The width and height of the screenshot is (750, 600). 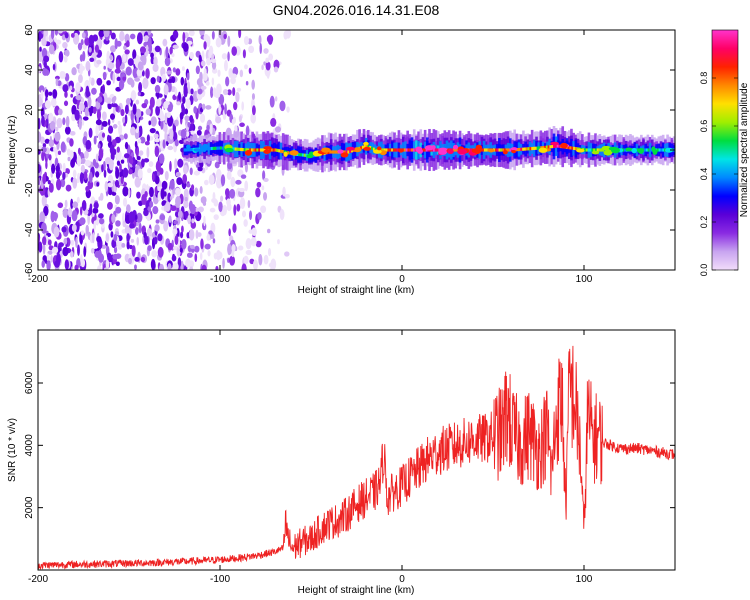 What do you see at coordinates (356, 290) in the screenshot?
I see `spectrogram-xlabel: Height of straight line (km)` at bounding box center [356, 290].